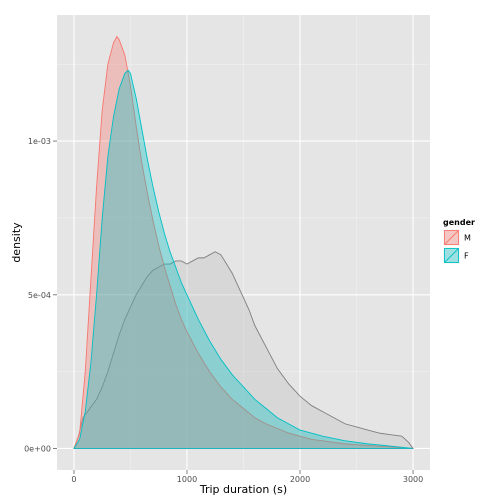 The width and height of the screenshot is (504, 504). I want to click on x-axis-title: Trip duration (s), so click(243, 489).